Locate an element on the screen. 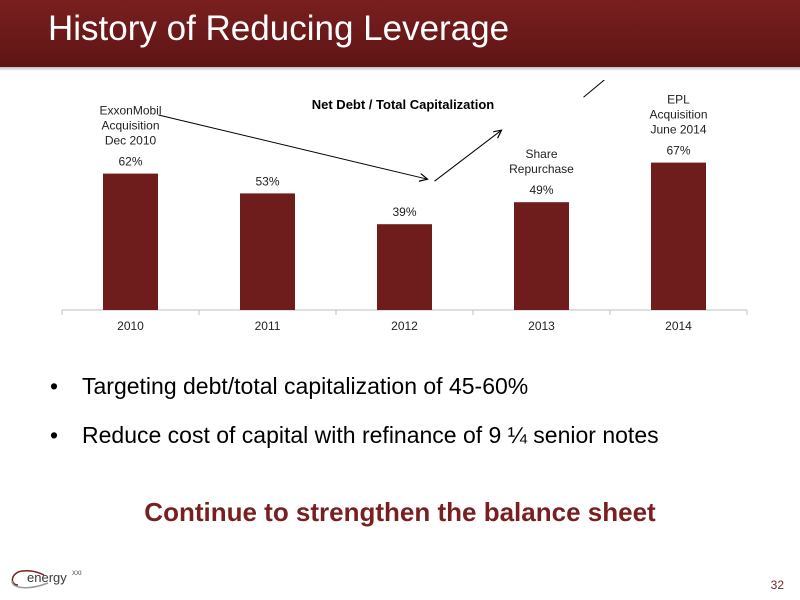 The image size is (800, 600). trend-arrow-down is located at coordinates (293, 146).